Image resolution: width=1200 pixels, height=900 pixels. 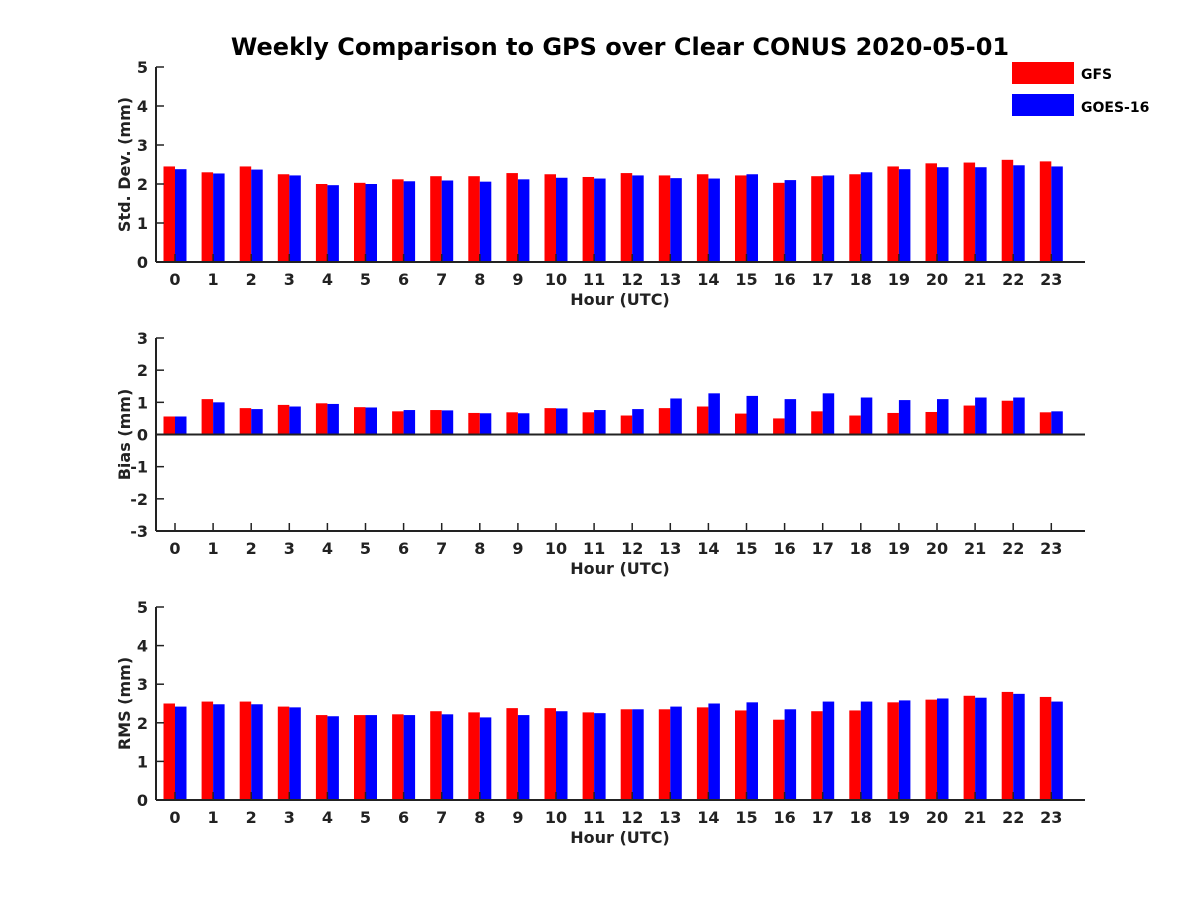 What do you see at coordinates (142, 67) in the screenshot?
I see `y-tick-label: 5` at bounding box center [142, 67].